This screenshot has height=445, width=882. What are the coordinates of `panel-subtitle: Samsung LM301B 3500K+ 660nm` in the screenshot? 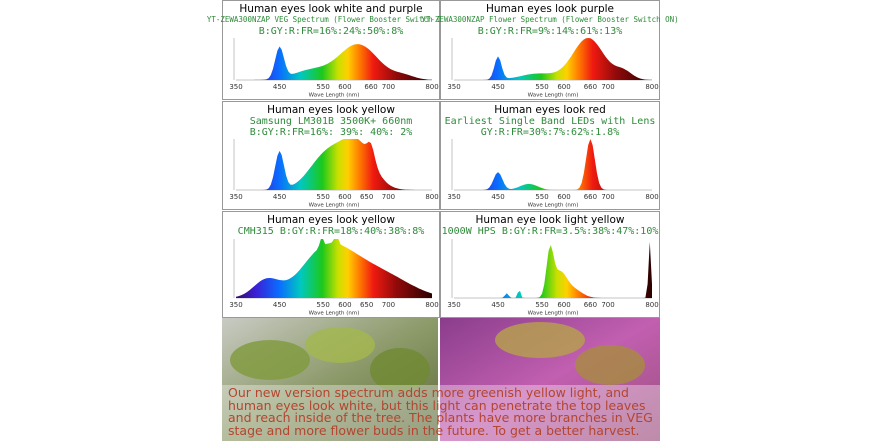 It's located at (331, 121).